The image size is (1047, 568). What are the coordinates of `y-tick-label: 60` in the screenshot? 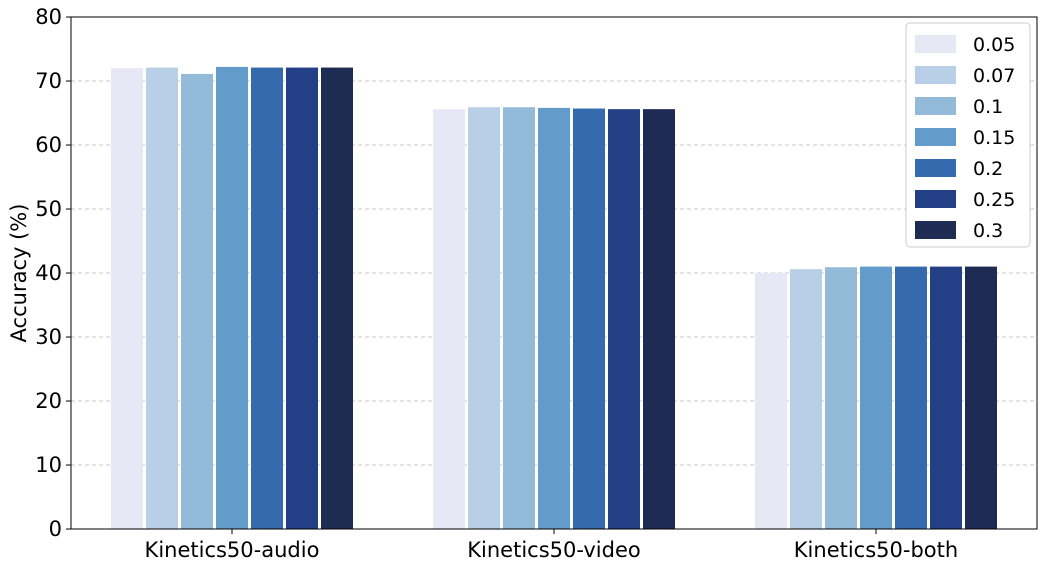 It's located at (48, 145).